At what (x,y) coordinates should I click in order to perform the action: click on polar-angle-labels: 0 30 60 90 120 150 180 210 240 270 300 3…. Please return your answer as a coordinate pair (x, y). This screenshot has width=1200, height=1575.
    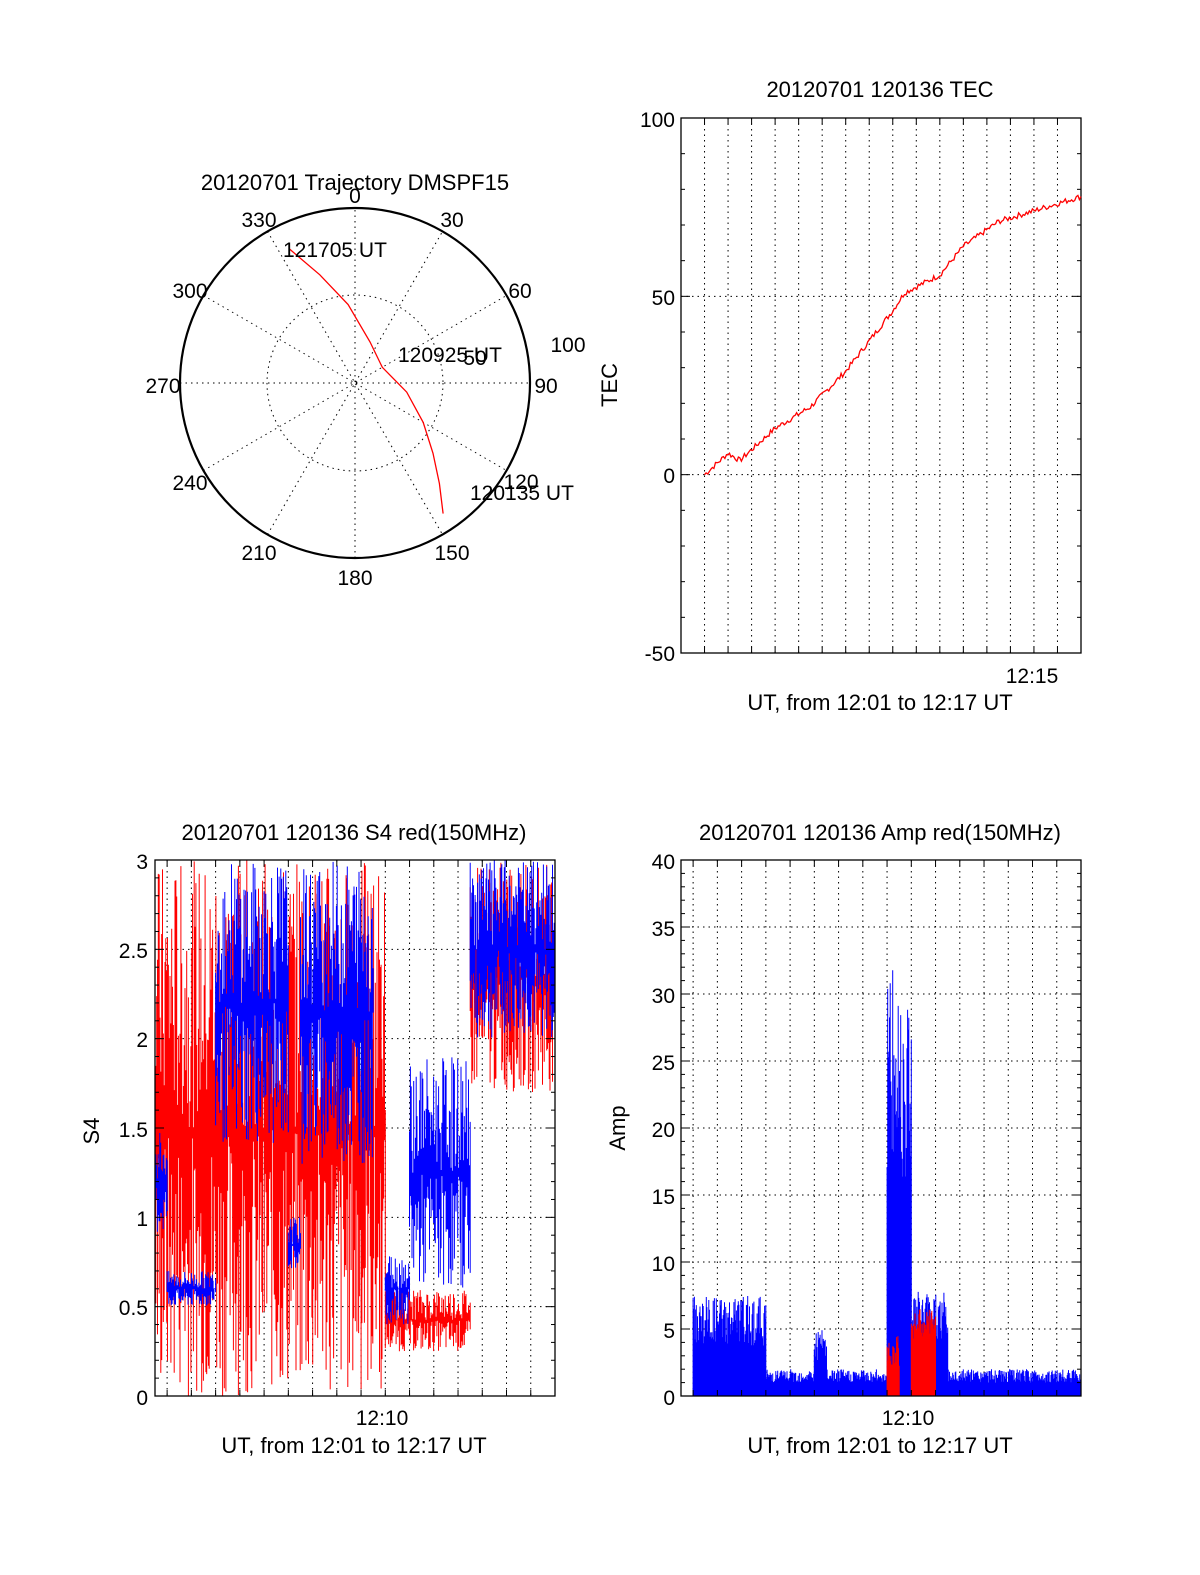
    Looking at the image, I should click on (351, 387).